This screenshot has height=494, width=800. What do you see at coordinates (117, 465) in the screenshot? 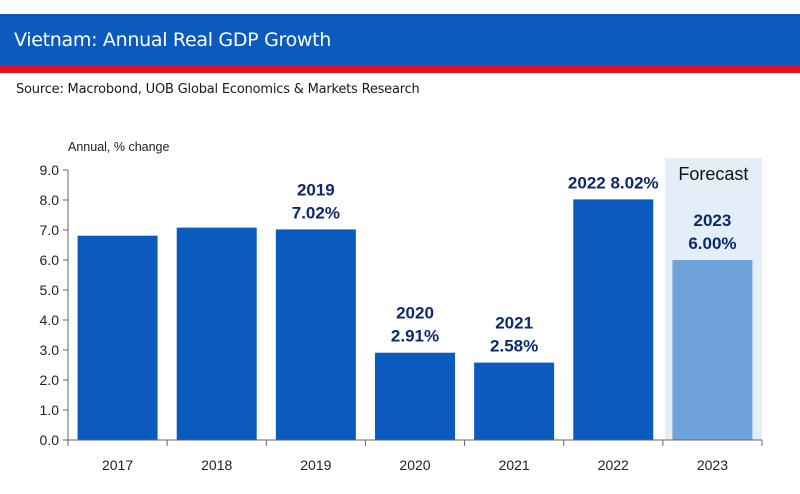
I see `x-tick-label: 2017` at bounding box center [117, 465].